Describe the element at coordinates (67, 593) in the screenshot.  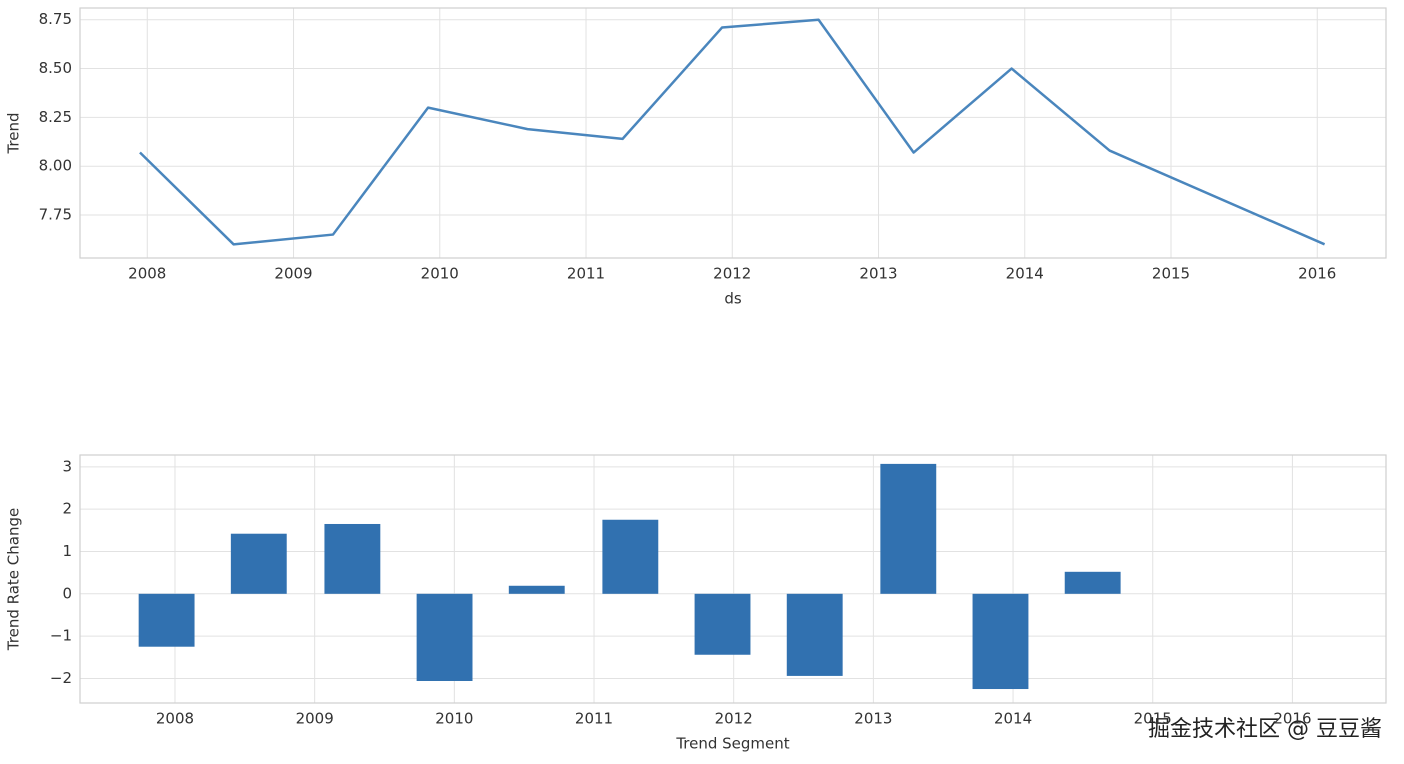
I see `y-tick-label: 0` at that location.